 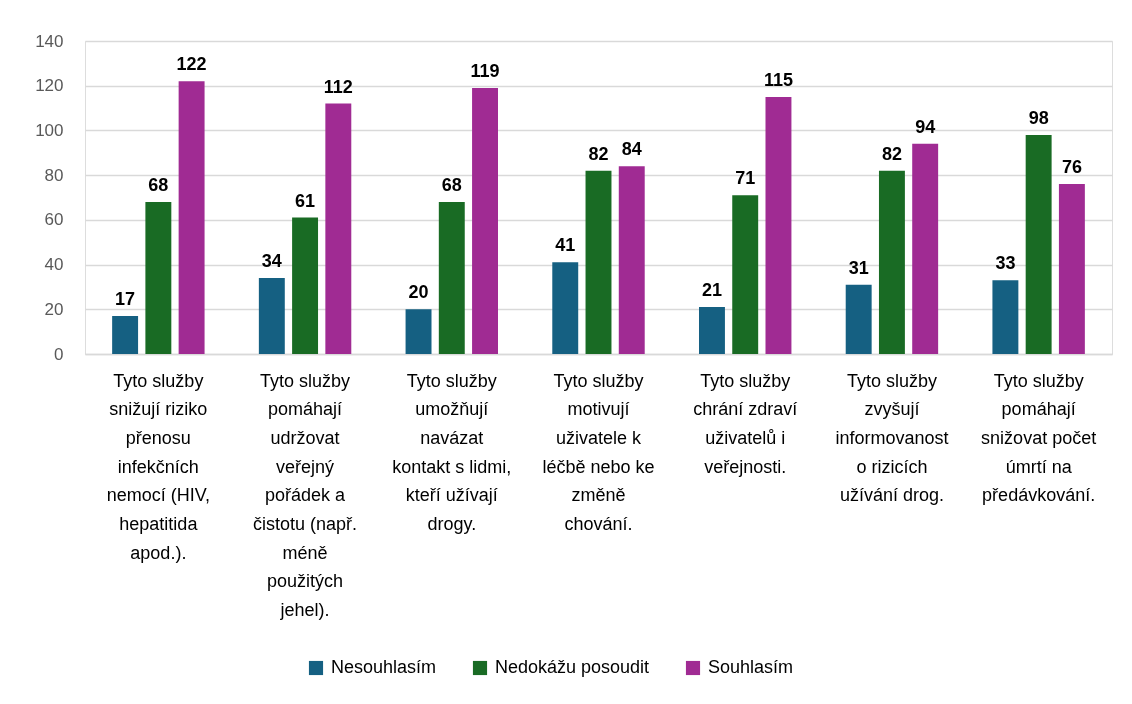 What do you see at coordinates (54, 265) in the screenshot?
I see `y-tick-label: 40` at bounding box center [54, 265].